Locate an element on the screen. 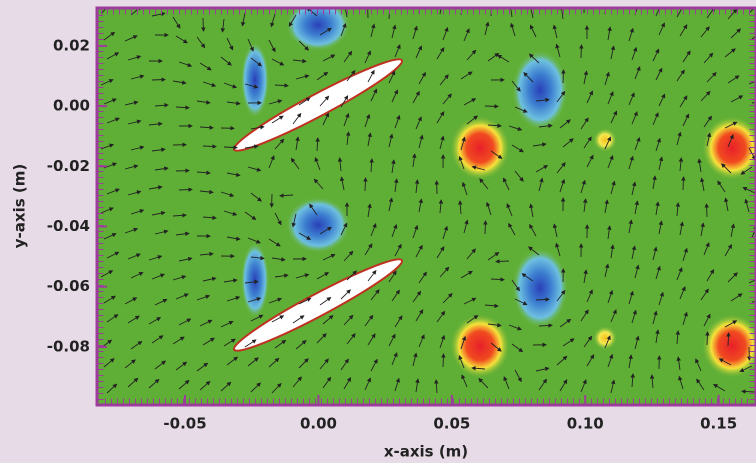 Image resolution: width=756 pixels, height=463 pixels. y-tick-label: -0.06 is located at coordinates (68, 286).